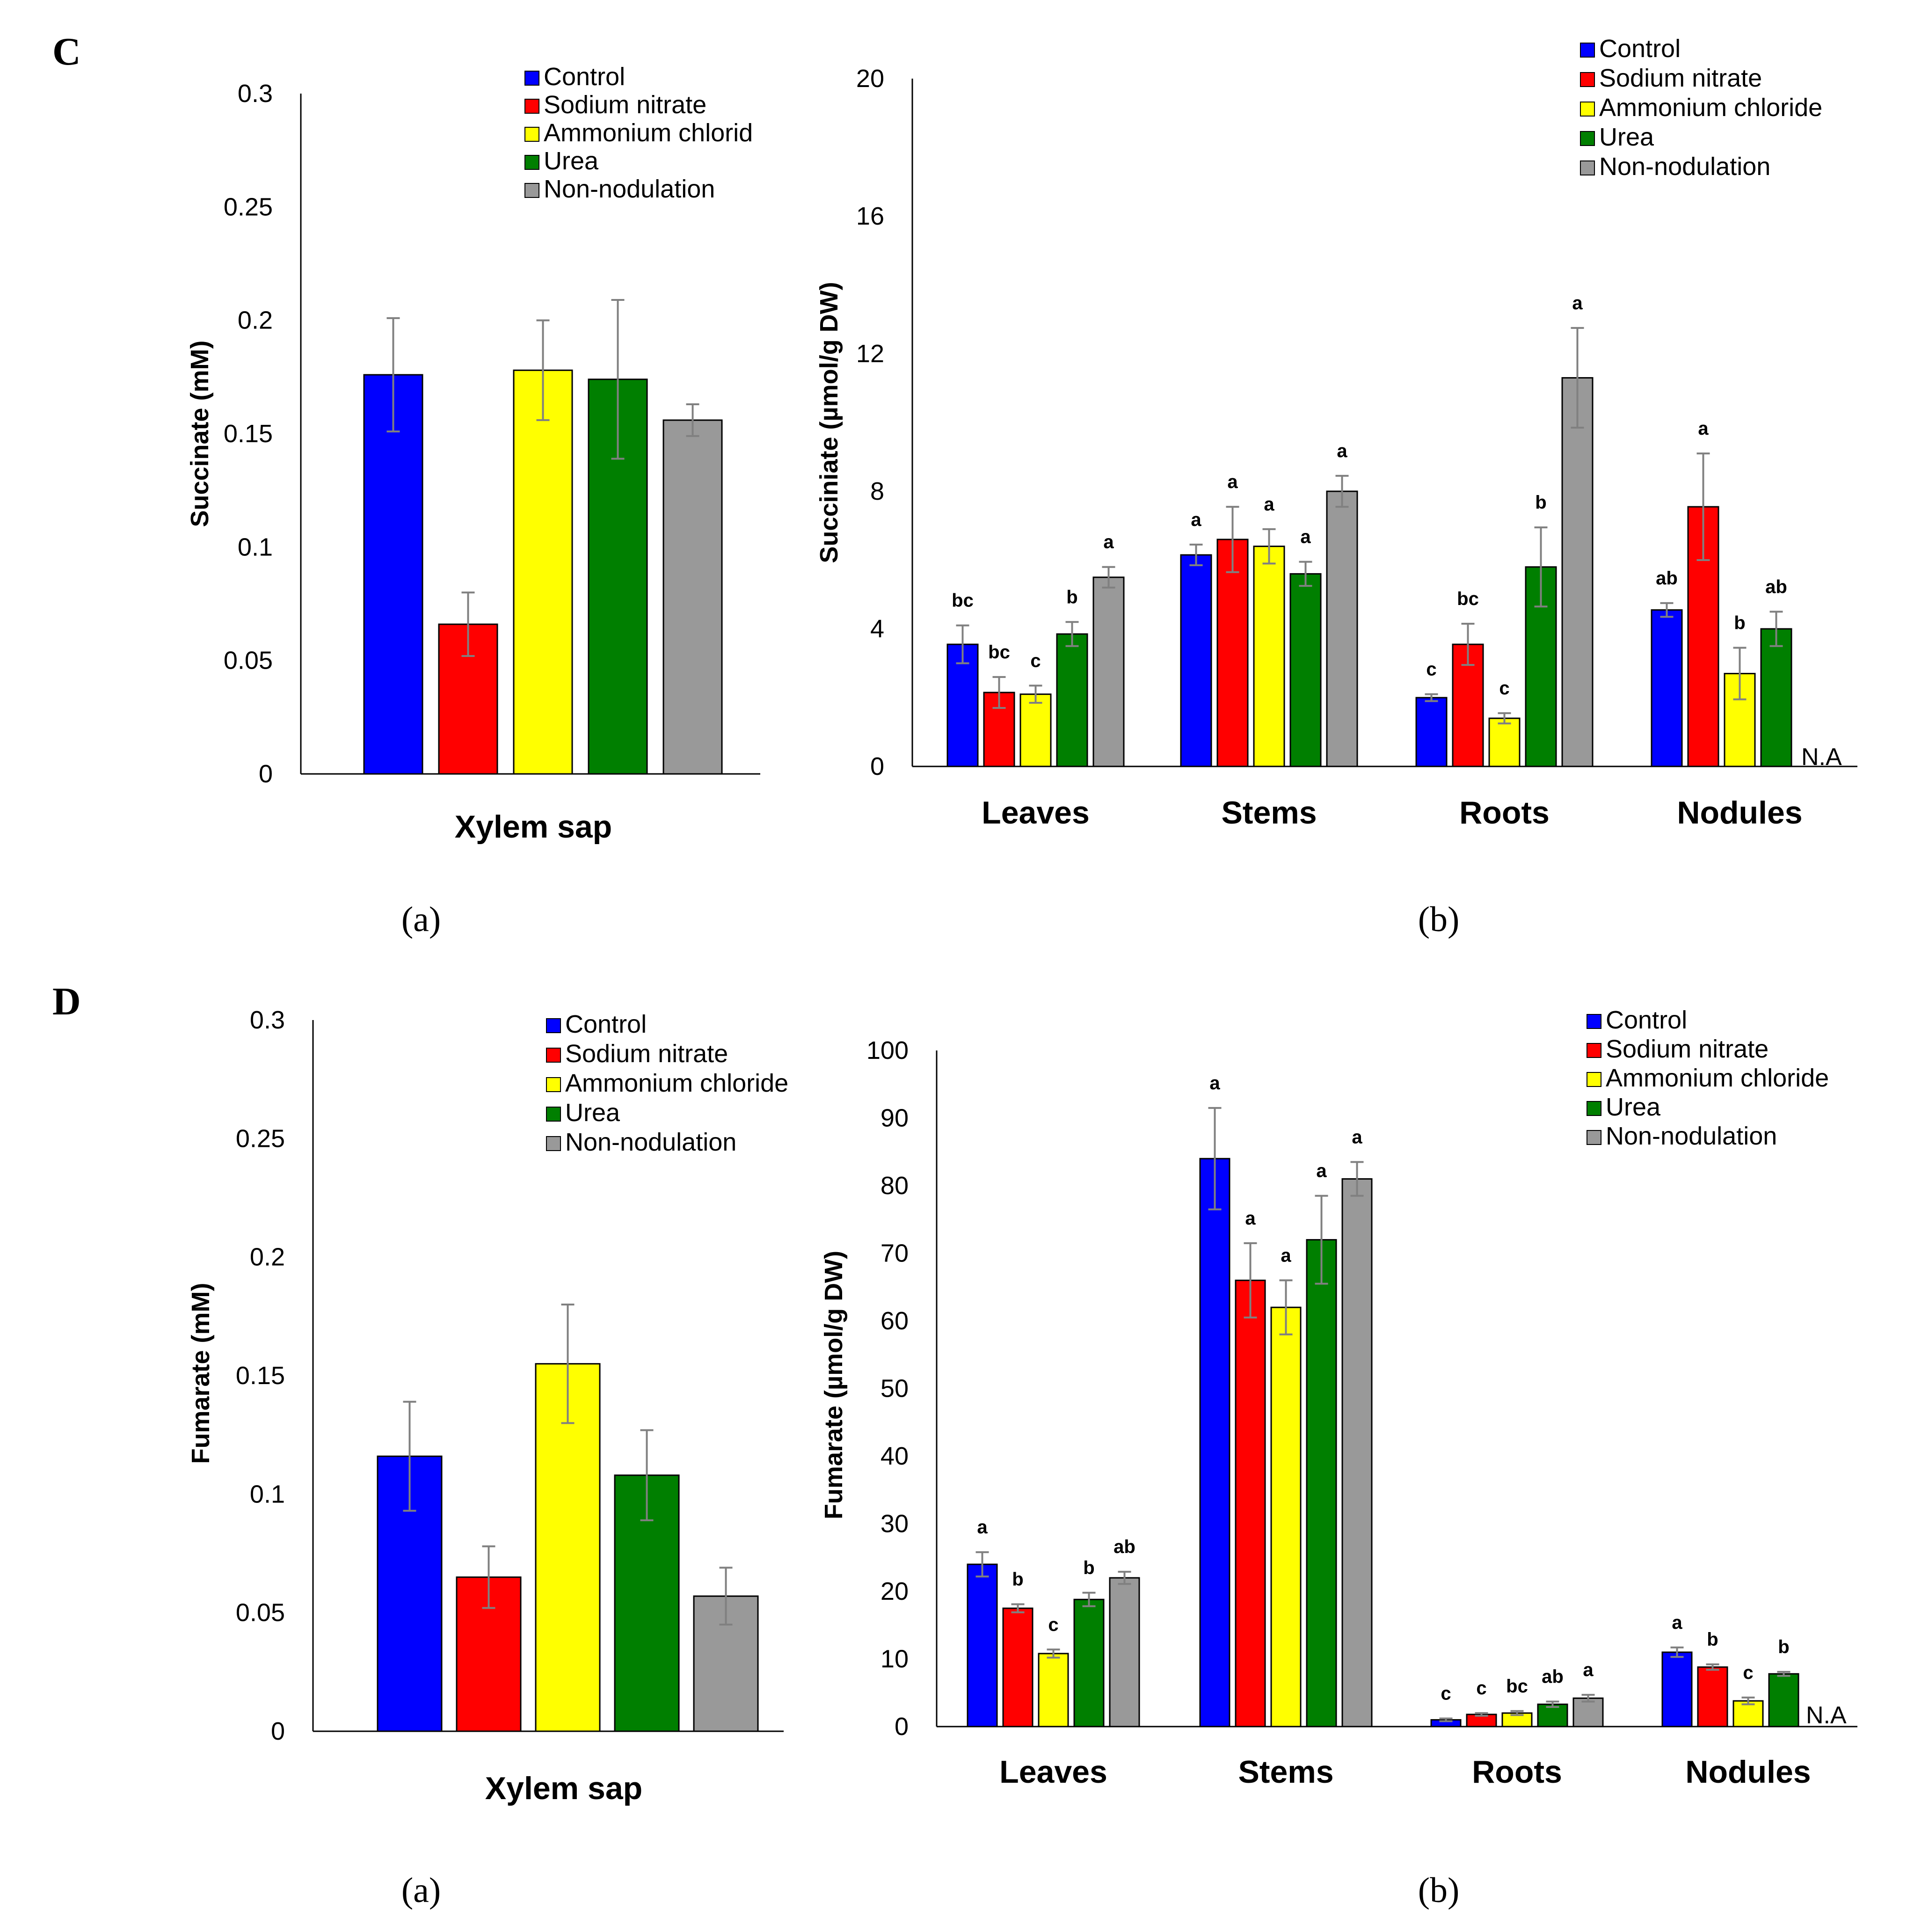 This screenshot has width=1907, height=1932. I want to click on y-tick-label: 12, so click(870, 354).